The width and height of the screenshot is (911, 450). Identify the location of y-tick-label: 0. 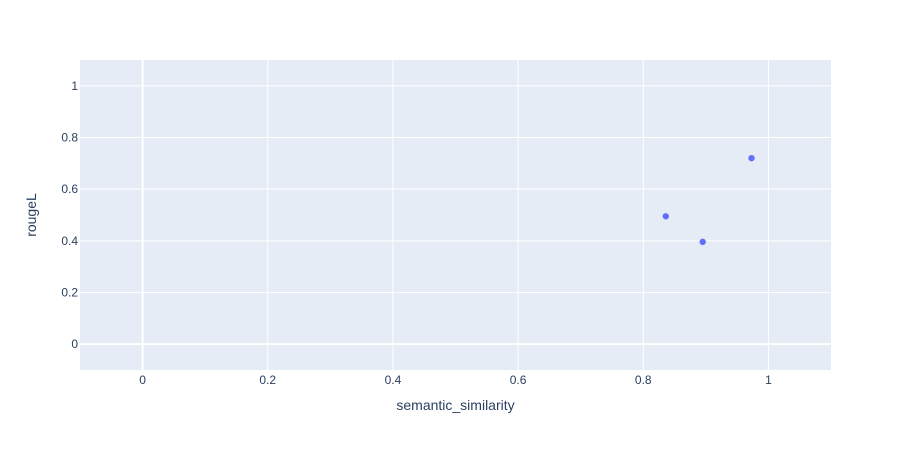
(74, 344).